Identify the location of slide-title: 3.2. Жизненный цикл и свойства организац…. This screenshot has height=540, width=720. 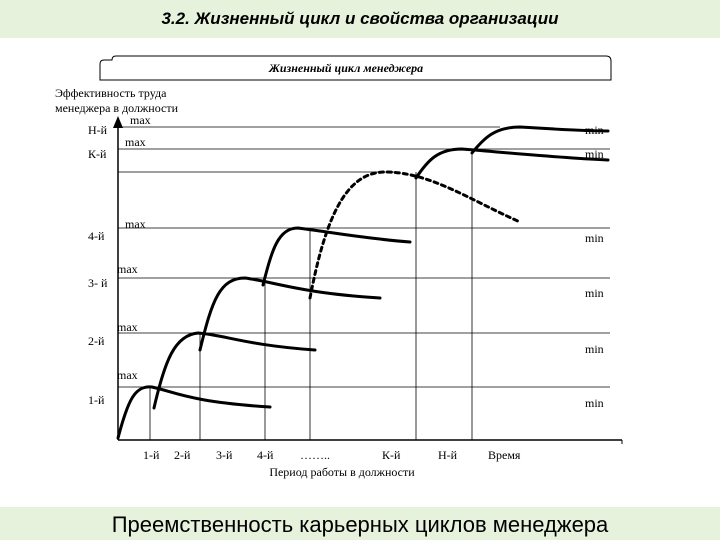
(360, 18).